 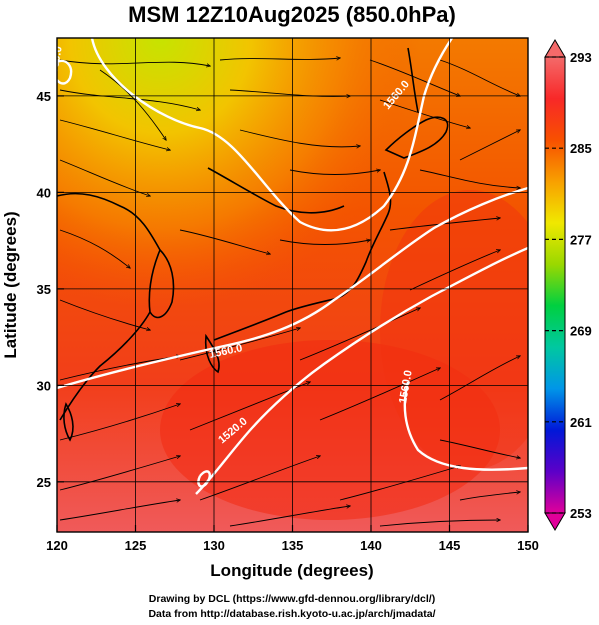 What do you see at coordinates (136, 545) in the screenshot?
I see `x-tick-label: 125` at bounding box center [136, 545].